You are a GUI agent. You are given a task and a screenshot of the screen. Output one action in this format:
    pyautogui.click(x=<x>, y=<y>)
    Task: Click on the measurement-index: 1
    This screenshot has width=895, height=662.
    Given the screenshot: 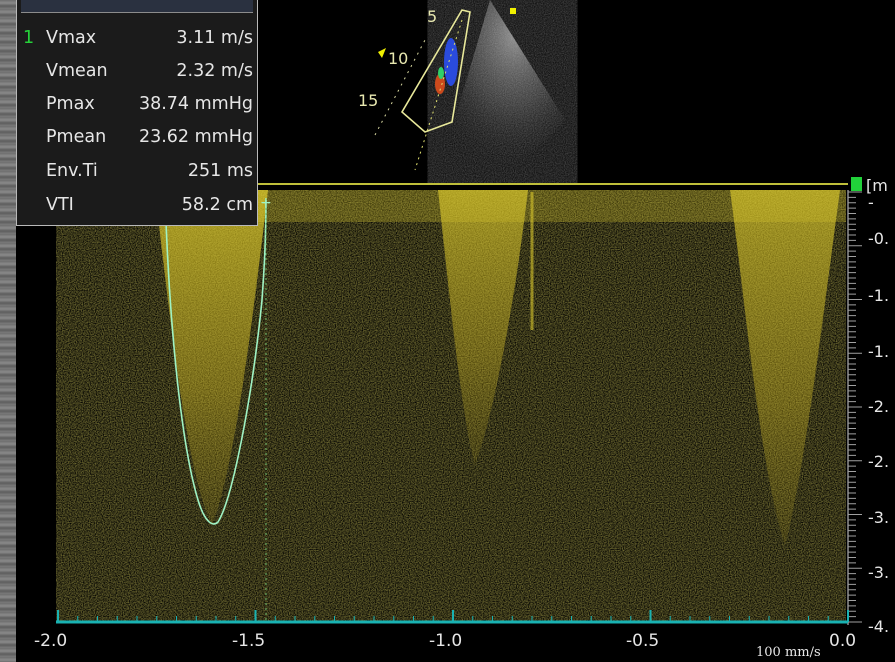 What is the action you would take?
    pyautogui.click(x=29, y=38)
    